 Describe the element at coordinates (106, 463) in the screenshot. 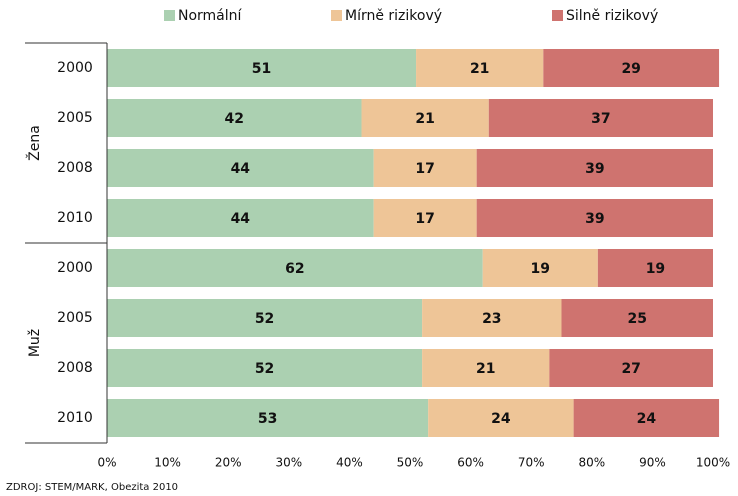

I see `x-tick-label: 0%` at that location.